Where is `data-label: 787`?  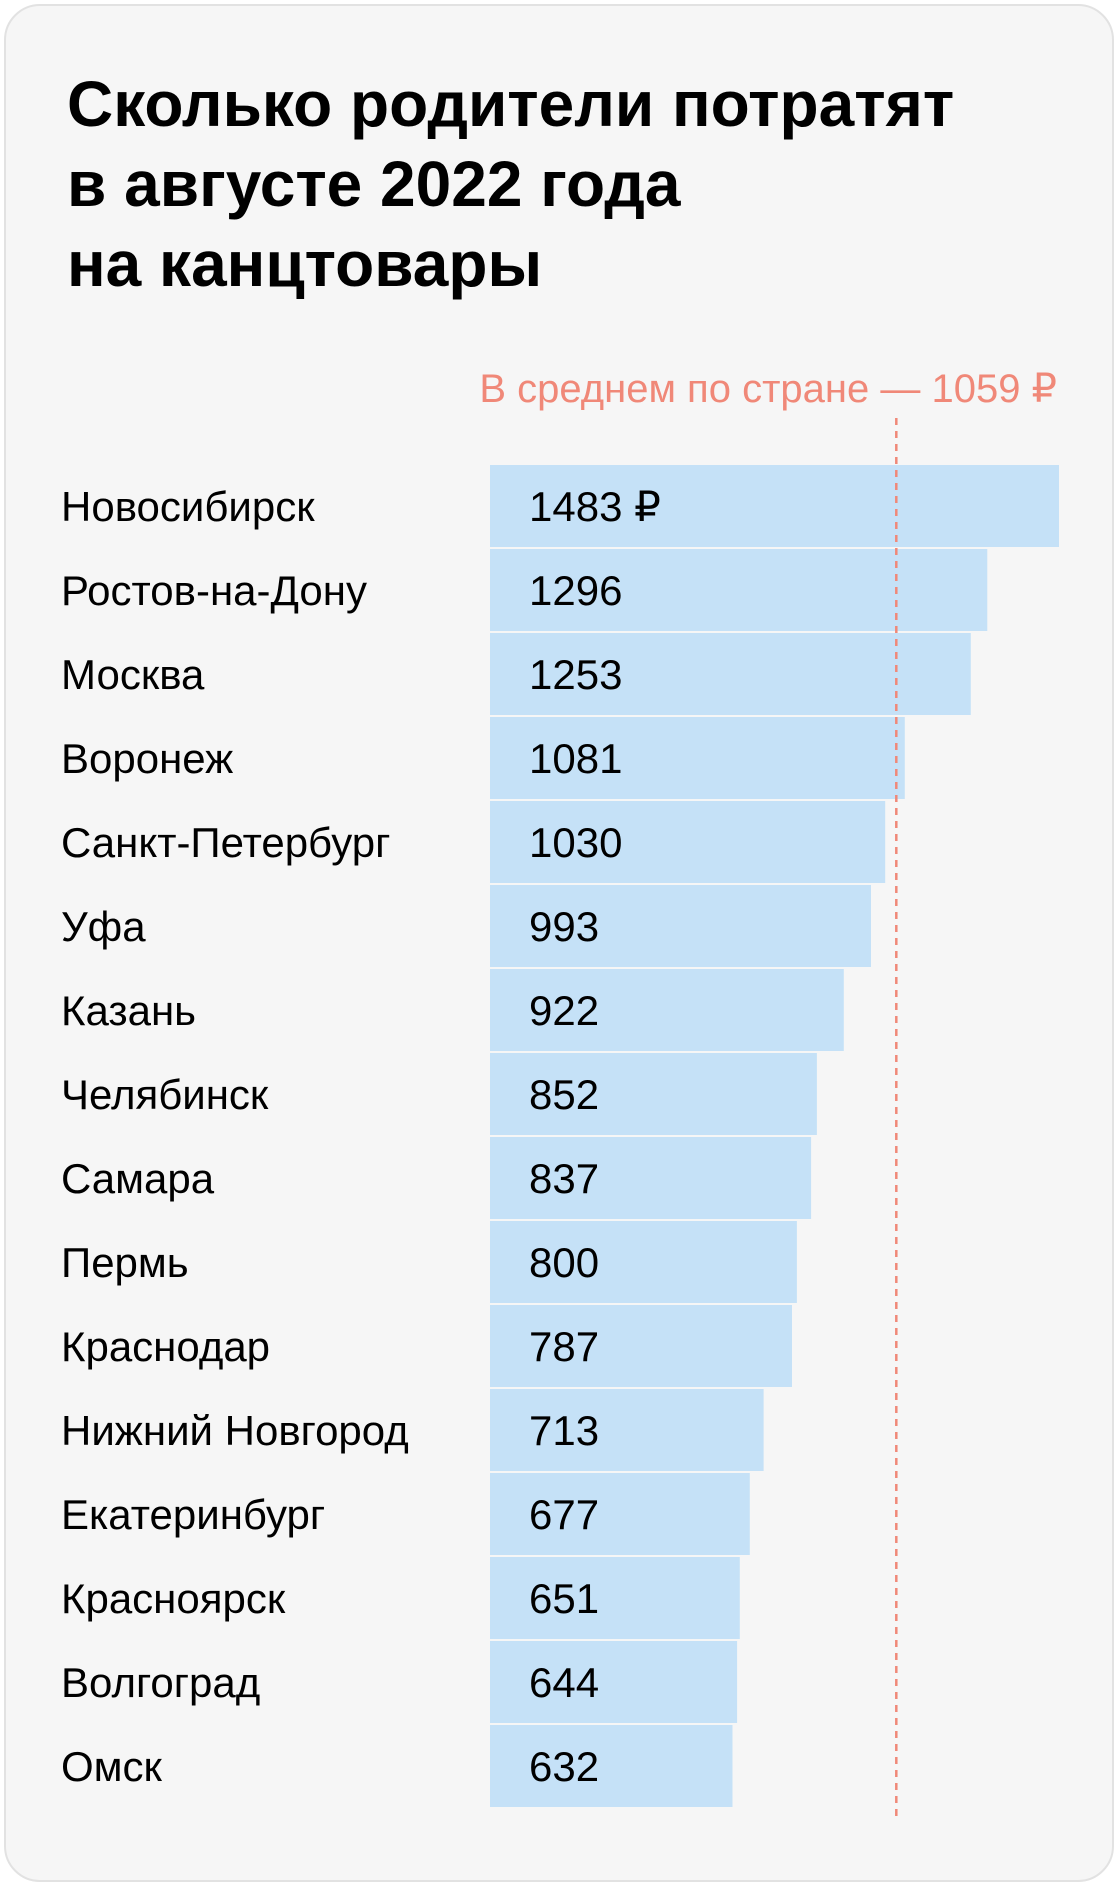
data-label: 787 is located at coordinates (564, 1346).